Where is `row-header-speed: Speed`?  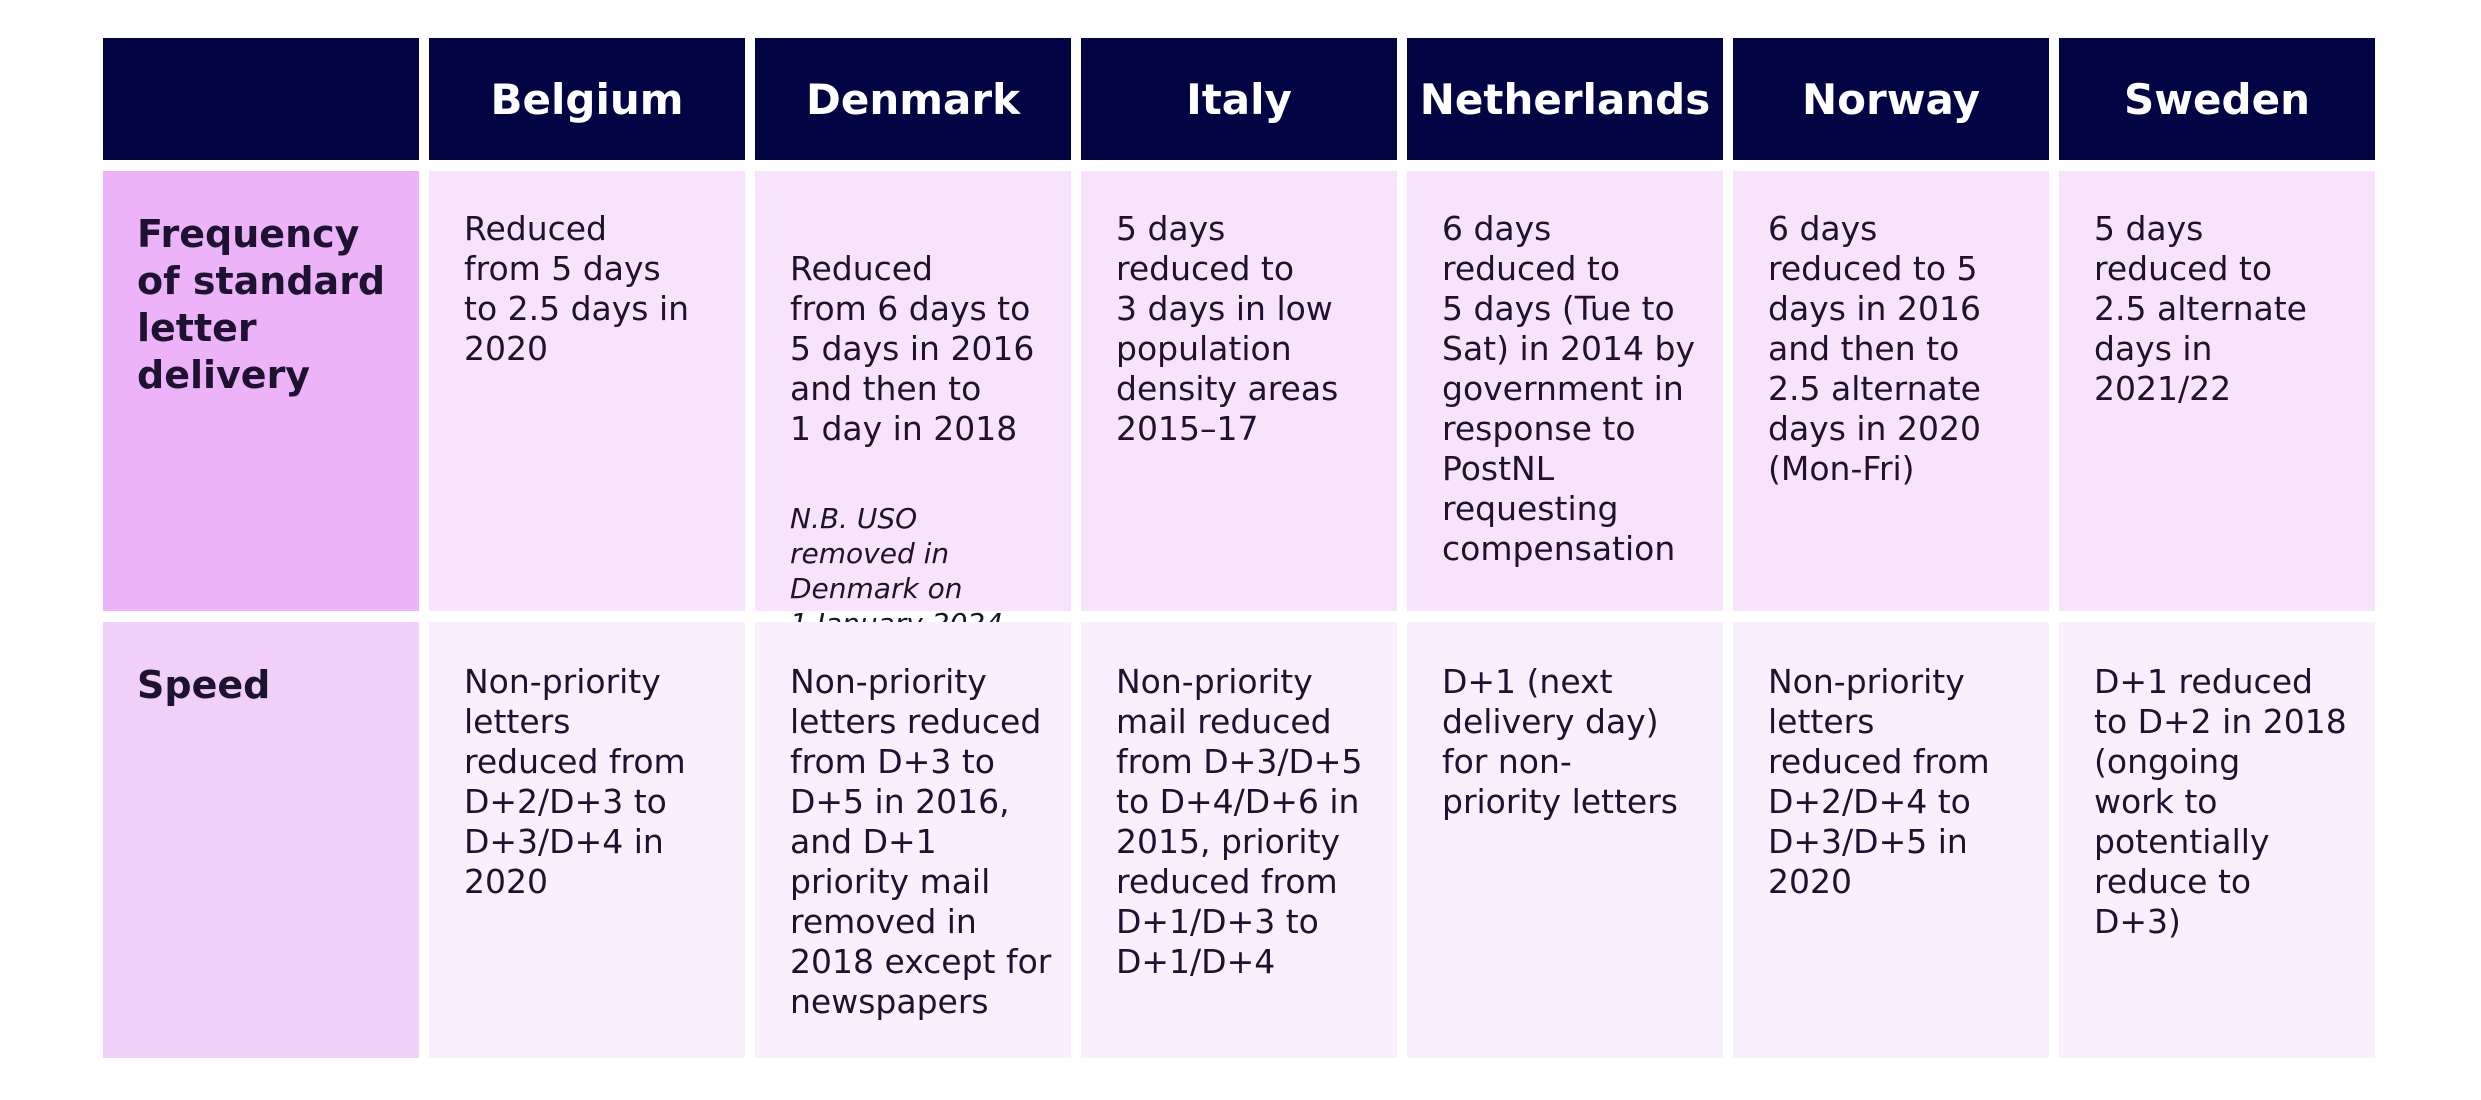
row-header-speed: Speed is located at coordinates (261, 840).